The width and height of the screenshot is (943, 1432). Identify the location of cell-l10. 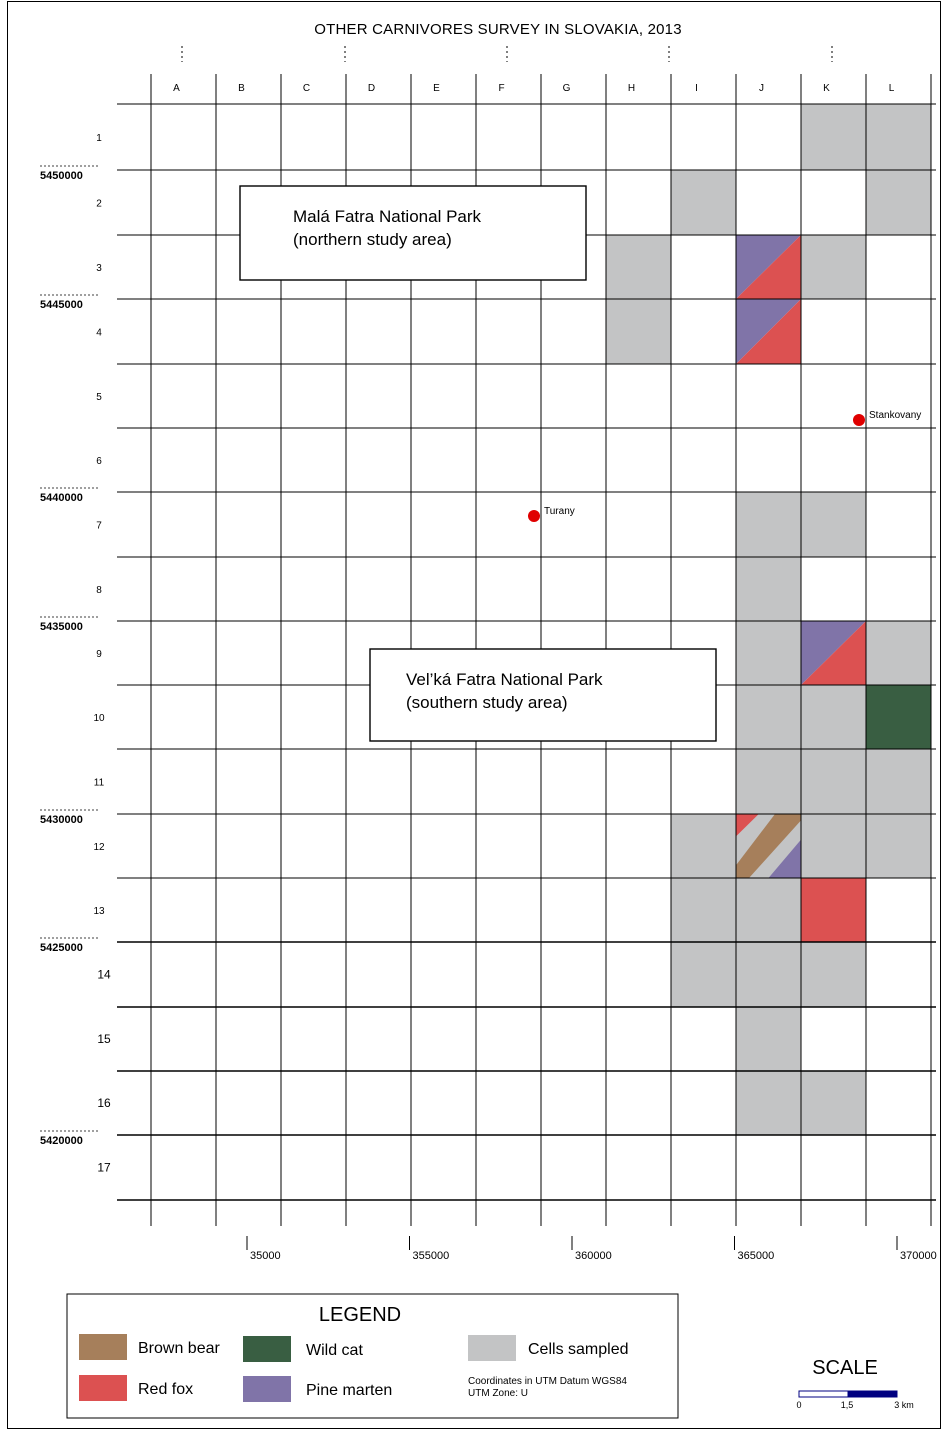
(898, 717).